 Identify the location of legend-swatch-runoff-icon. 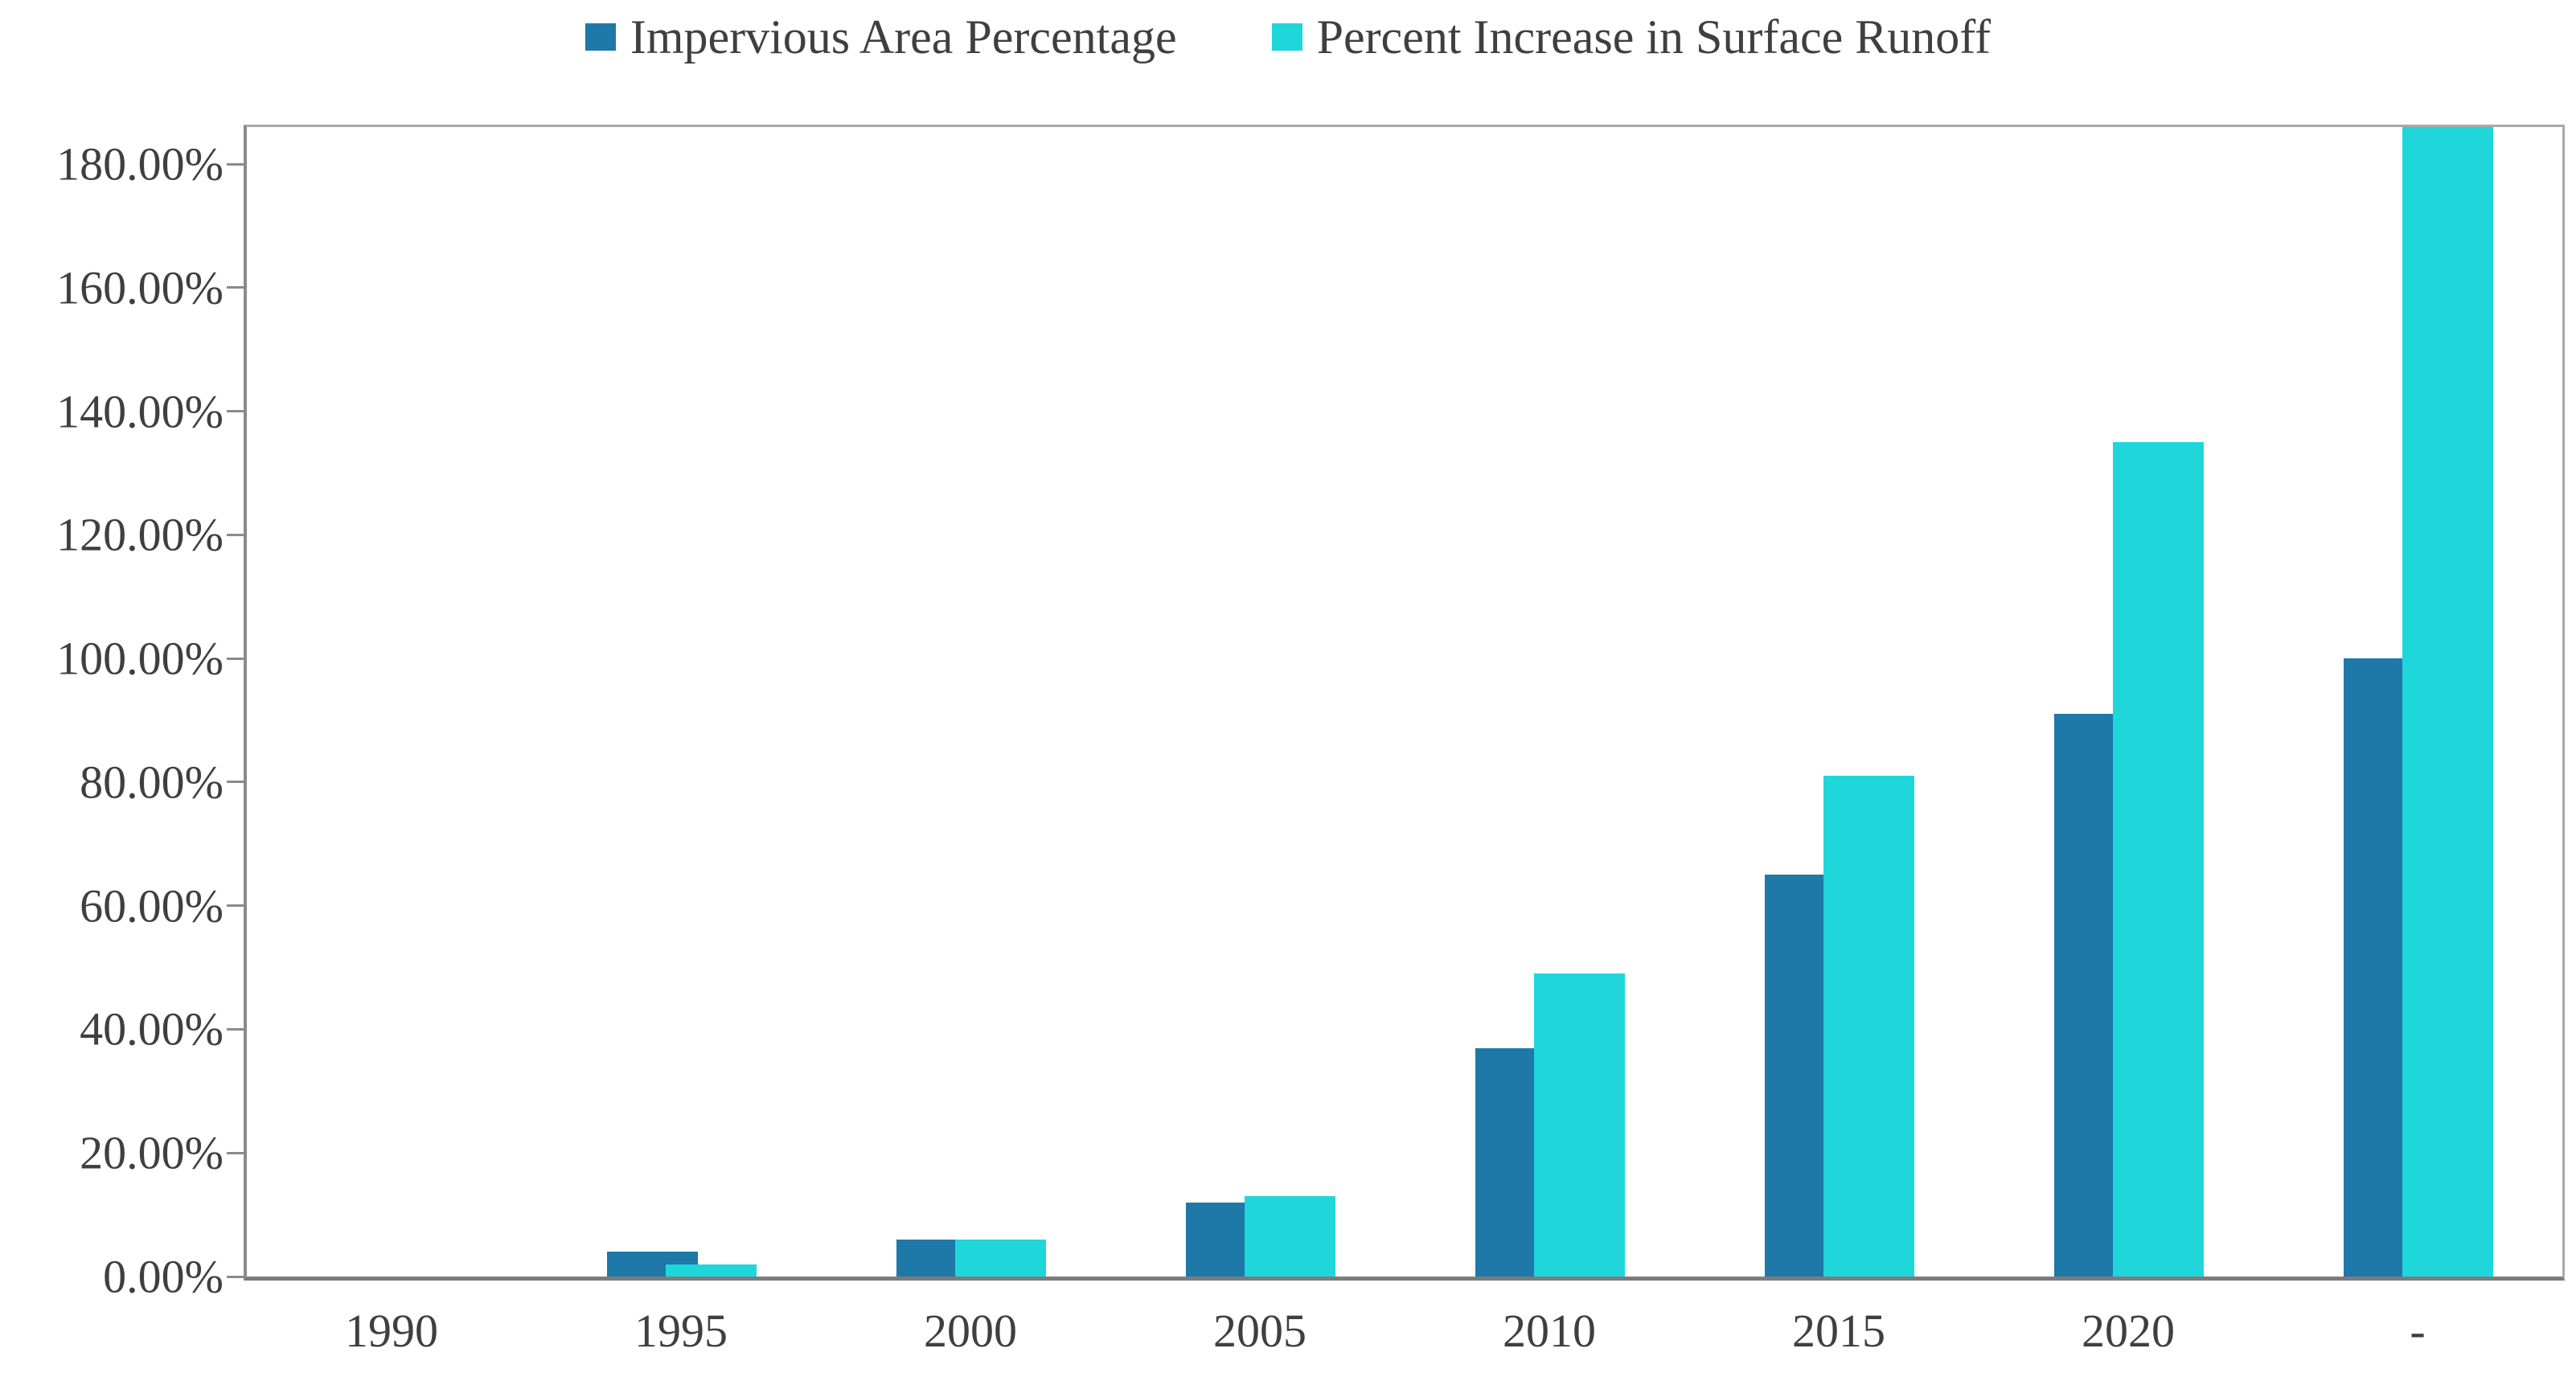
(1286, 37).